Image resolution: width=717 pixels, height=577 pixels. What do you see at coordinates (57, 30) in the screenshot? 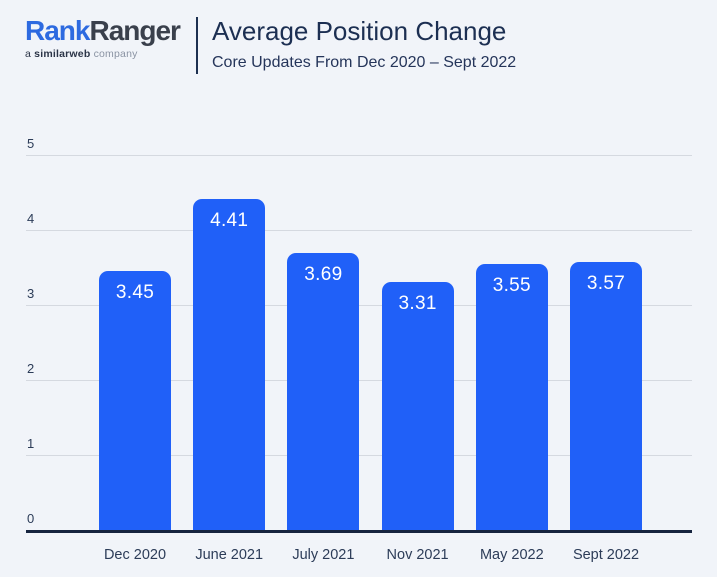
I see `logo-brand-part1: Rank` at bounding box center [57, 30].